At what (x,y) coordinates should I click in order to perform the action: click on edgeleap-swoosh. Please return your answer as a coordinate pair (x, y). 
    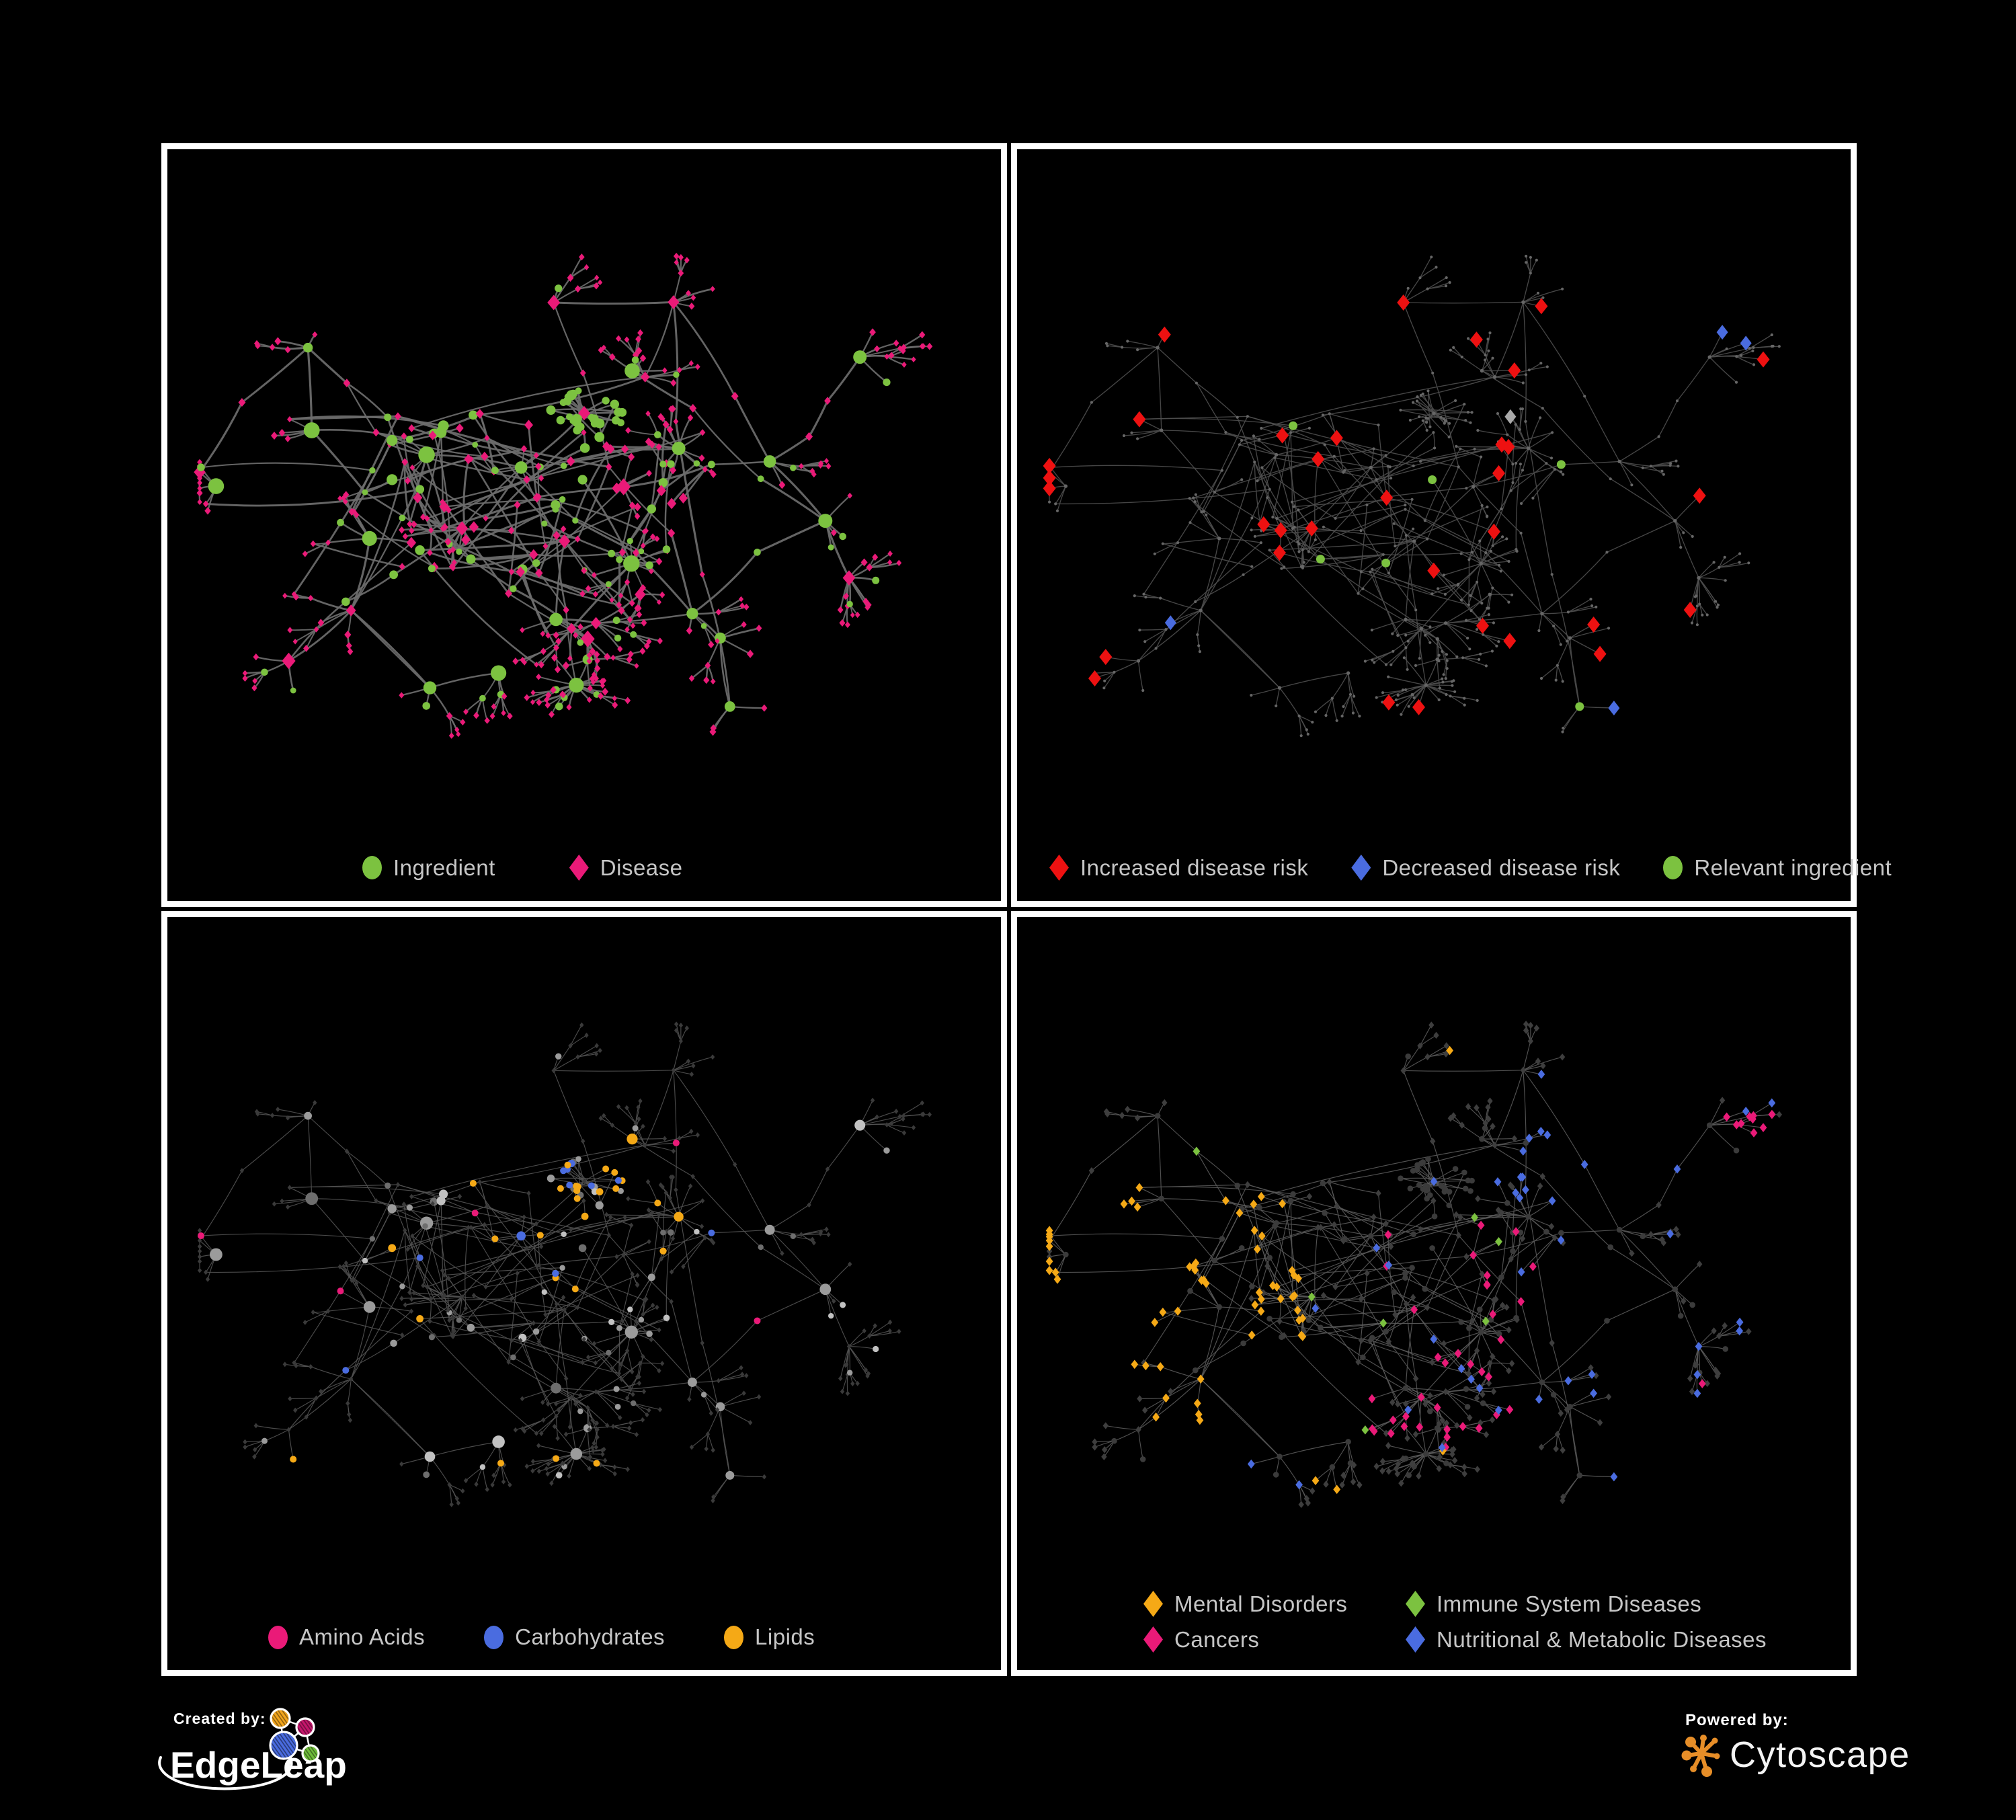
    Looking at the image, I should click on (225, 1769).